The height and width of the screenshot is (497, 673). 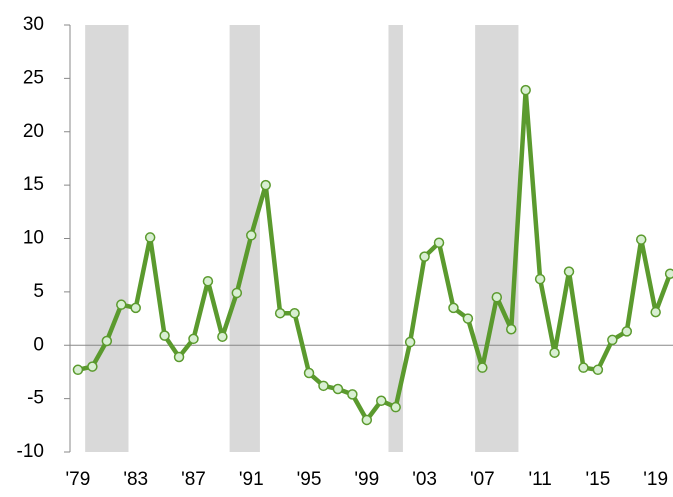 I want to click on y-tick-label: 30, so click(x=33, y=24).